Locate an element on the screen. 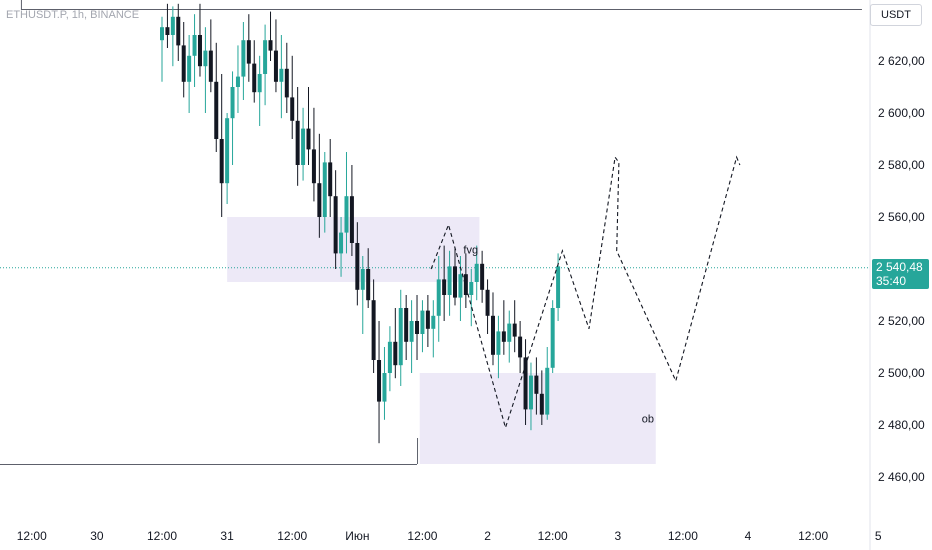 This screenshot has width=932, height=550. time-tick-label: 30 is located at coordinates (97, 536).